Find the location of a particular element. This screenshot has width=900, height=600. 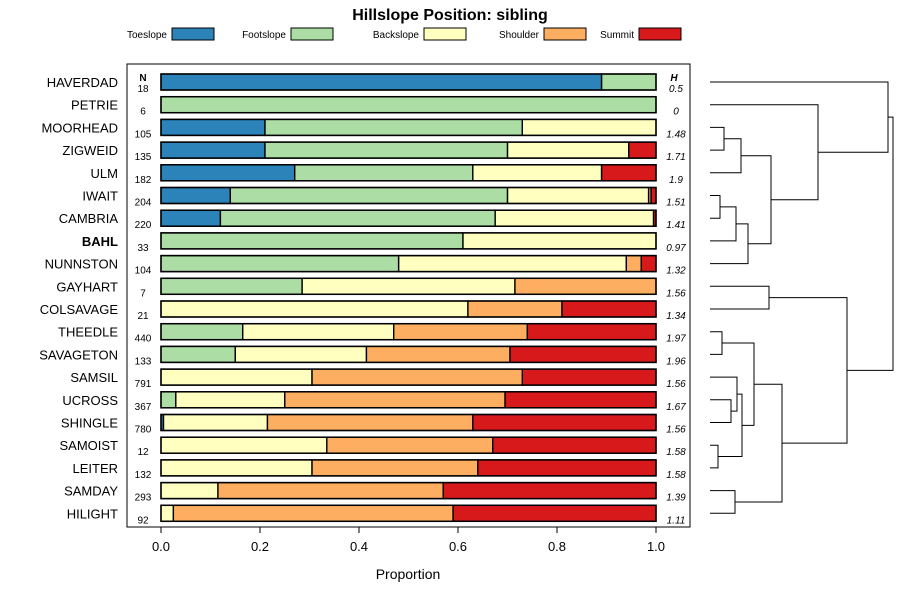

row-label: SAMOIST is located at coordinates (88, 445).